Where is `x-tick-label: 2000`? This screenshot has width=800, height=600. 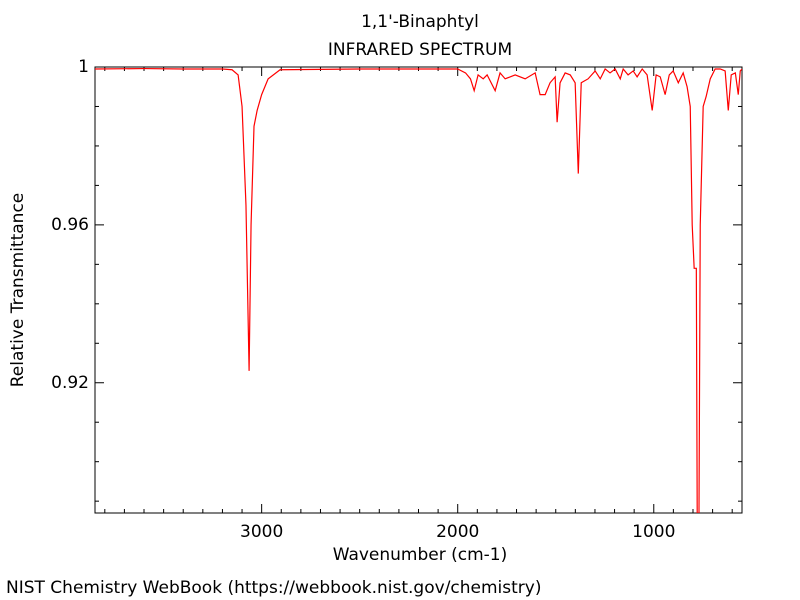
x-tick-label: 2000 is located at coordinates (457, 532).